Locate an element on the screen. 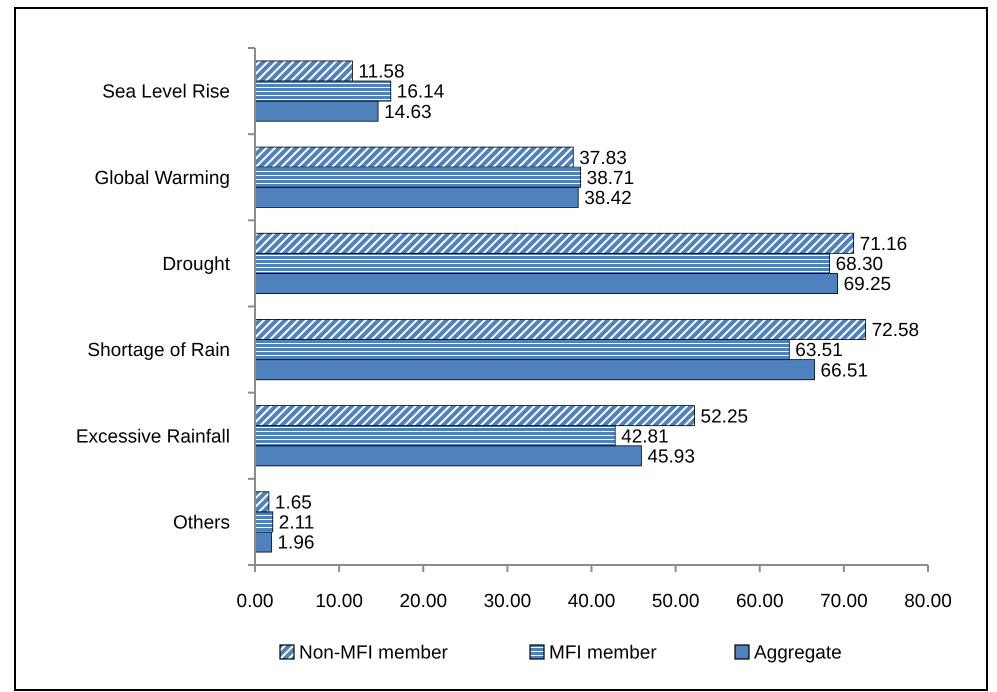 This screenshot has height=692, width=997. x-tick-label: 20.00 is located at coordinates (423, 601).